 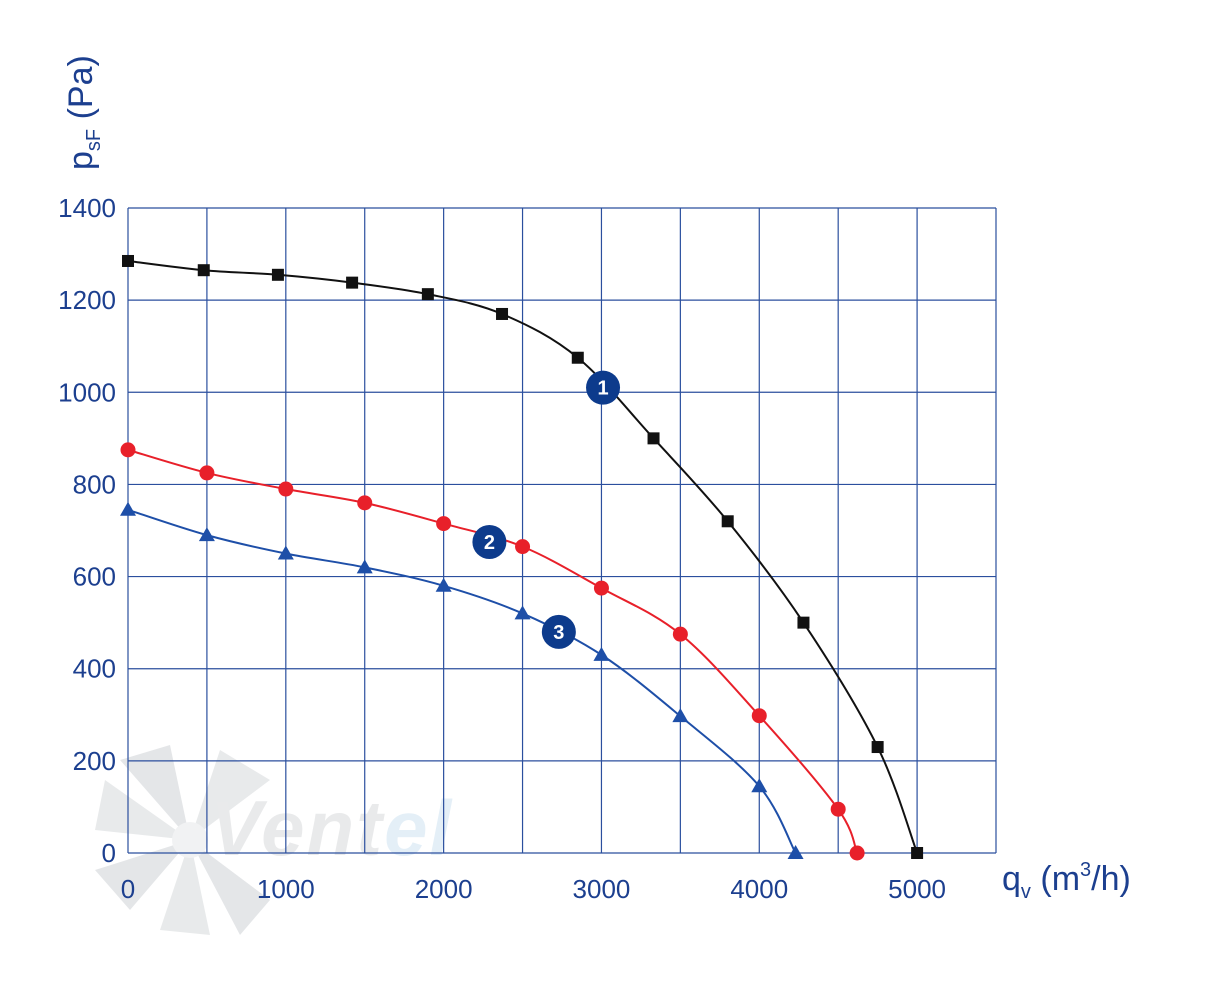 I want to click on fan-logo-icon, so click(x=182, y=840).